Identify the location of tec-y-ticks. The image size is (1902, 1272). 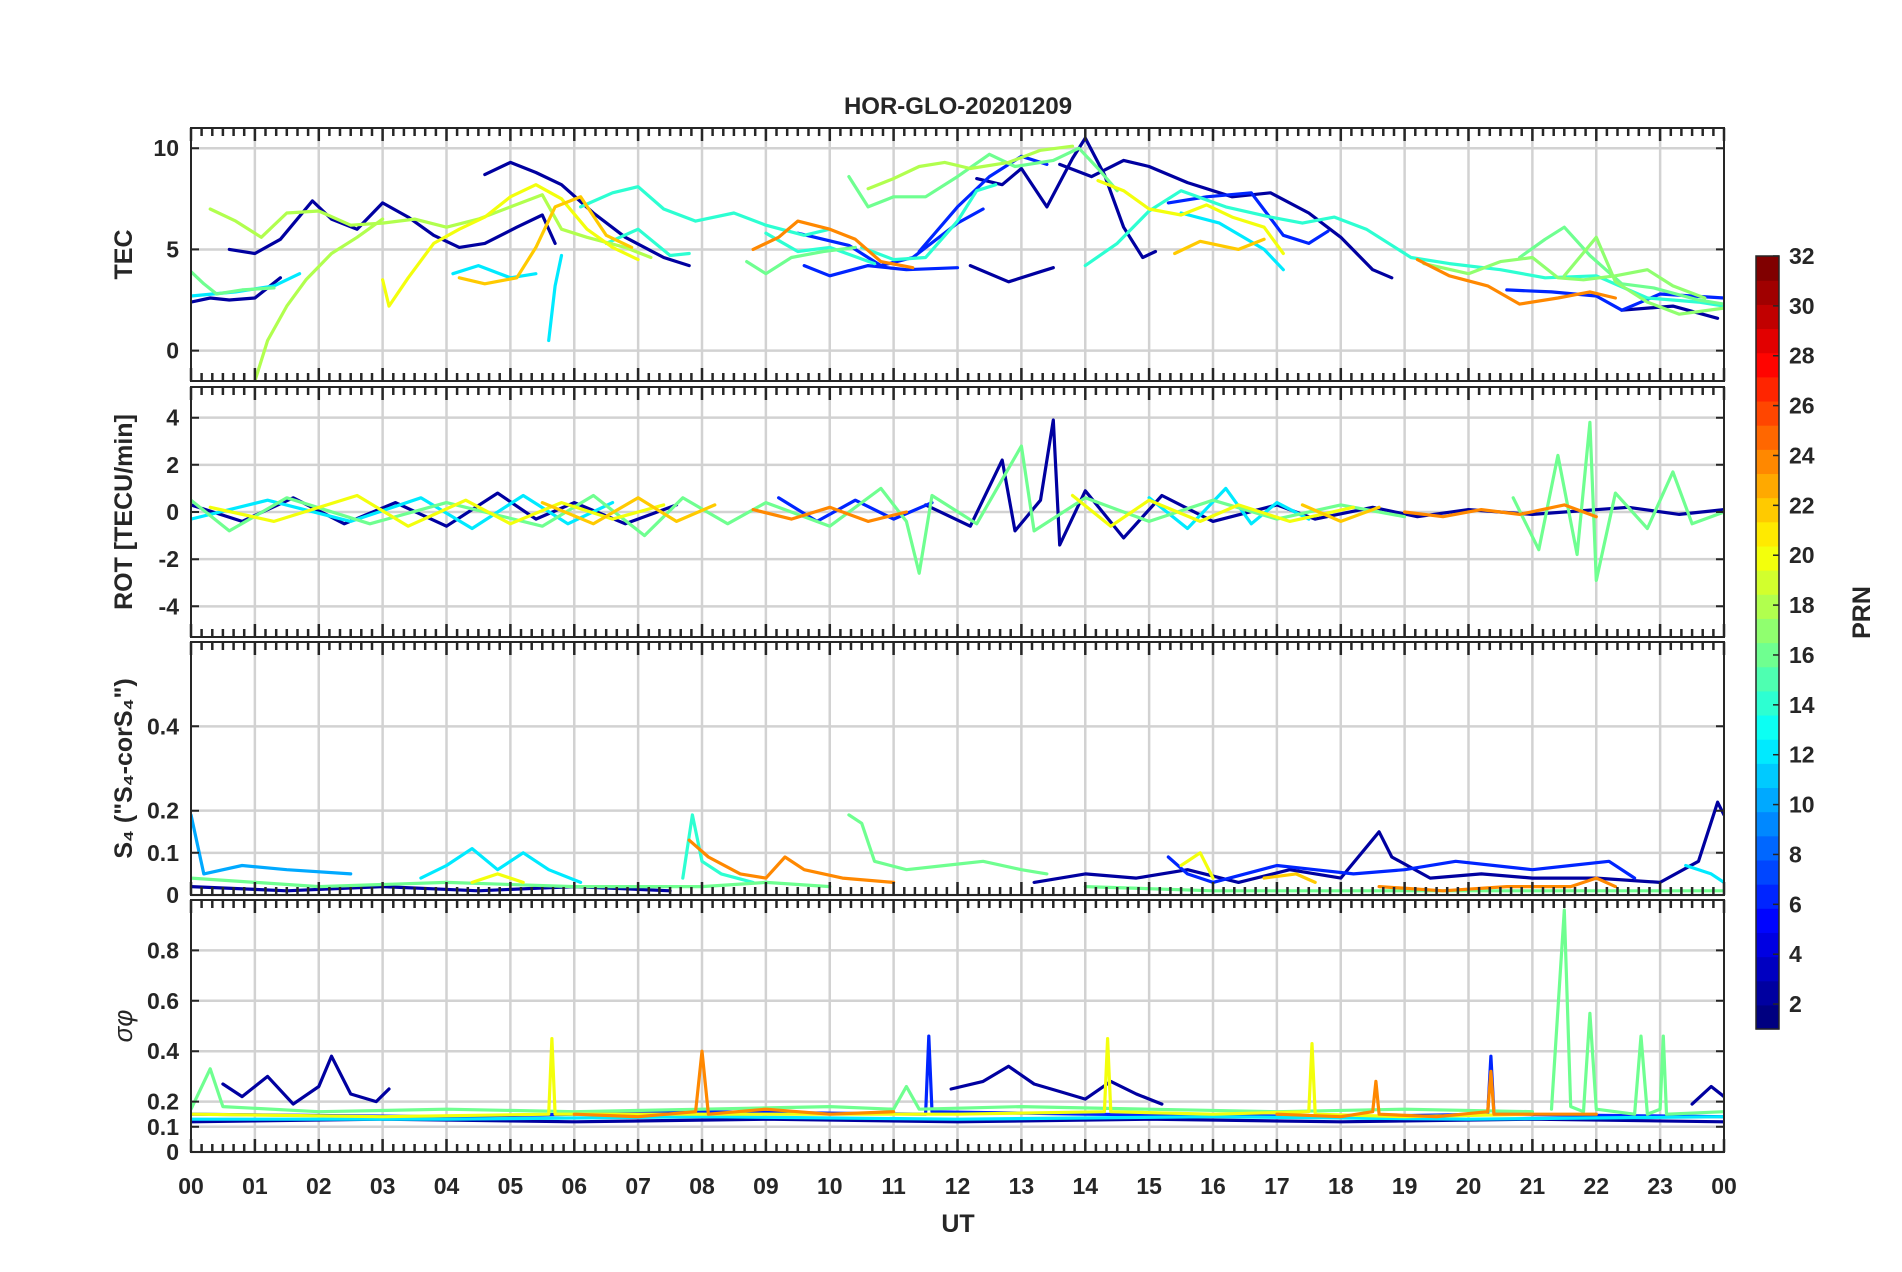
(957, 249).